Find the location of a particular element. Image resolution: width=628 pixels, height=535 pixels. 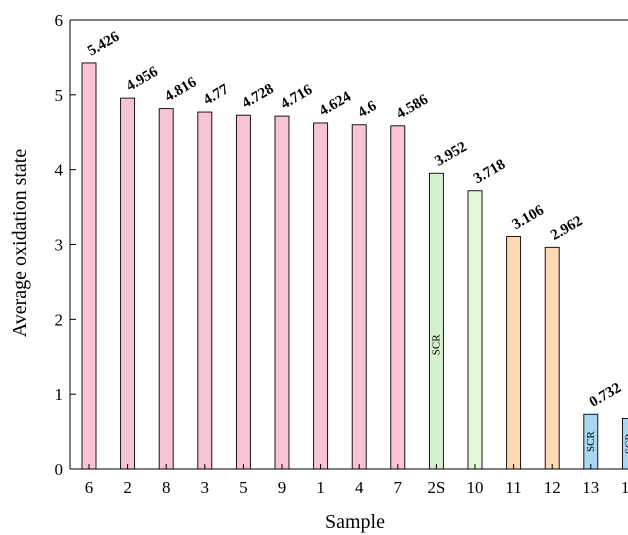

value-label-2: 4.956 is located at coordinates (143, 79).